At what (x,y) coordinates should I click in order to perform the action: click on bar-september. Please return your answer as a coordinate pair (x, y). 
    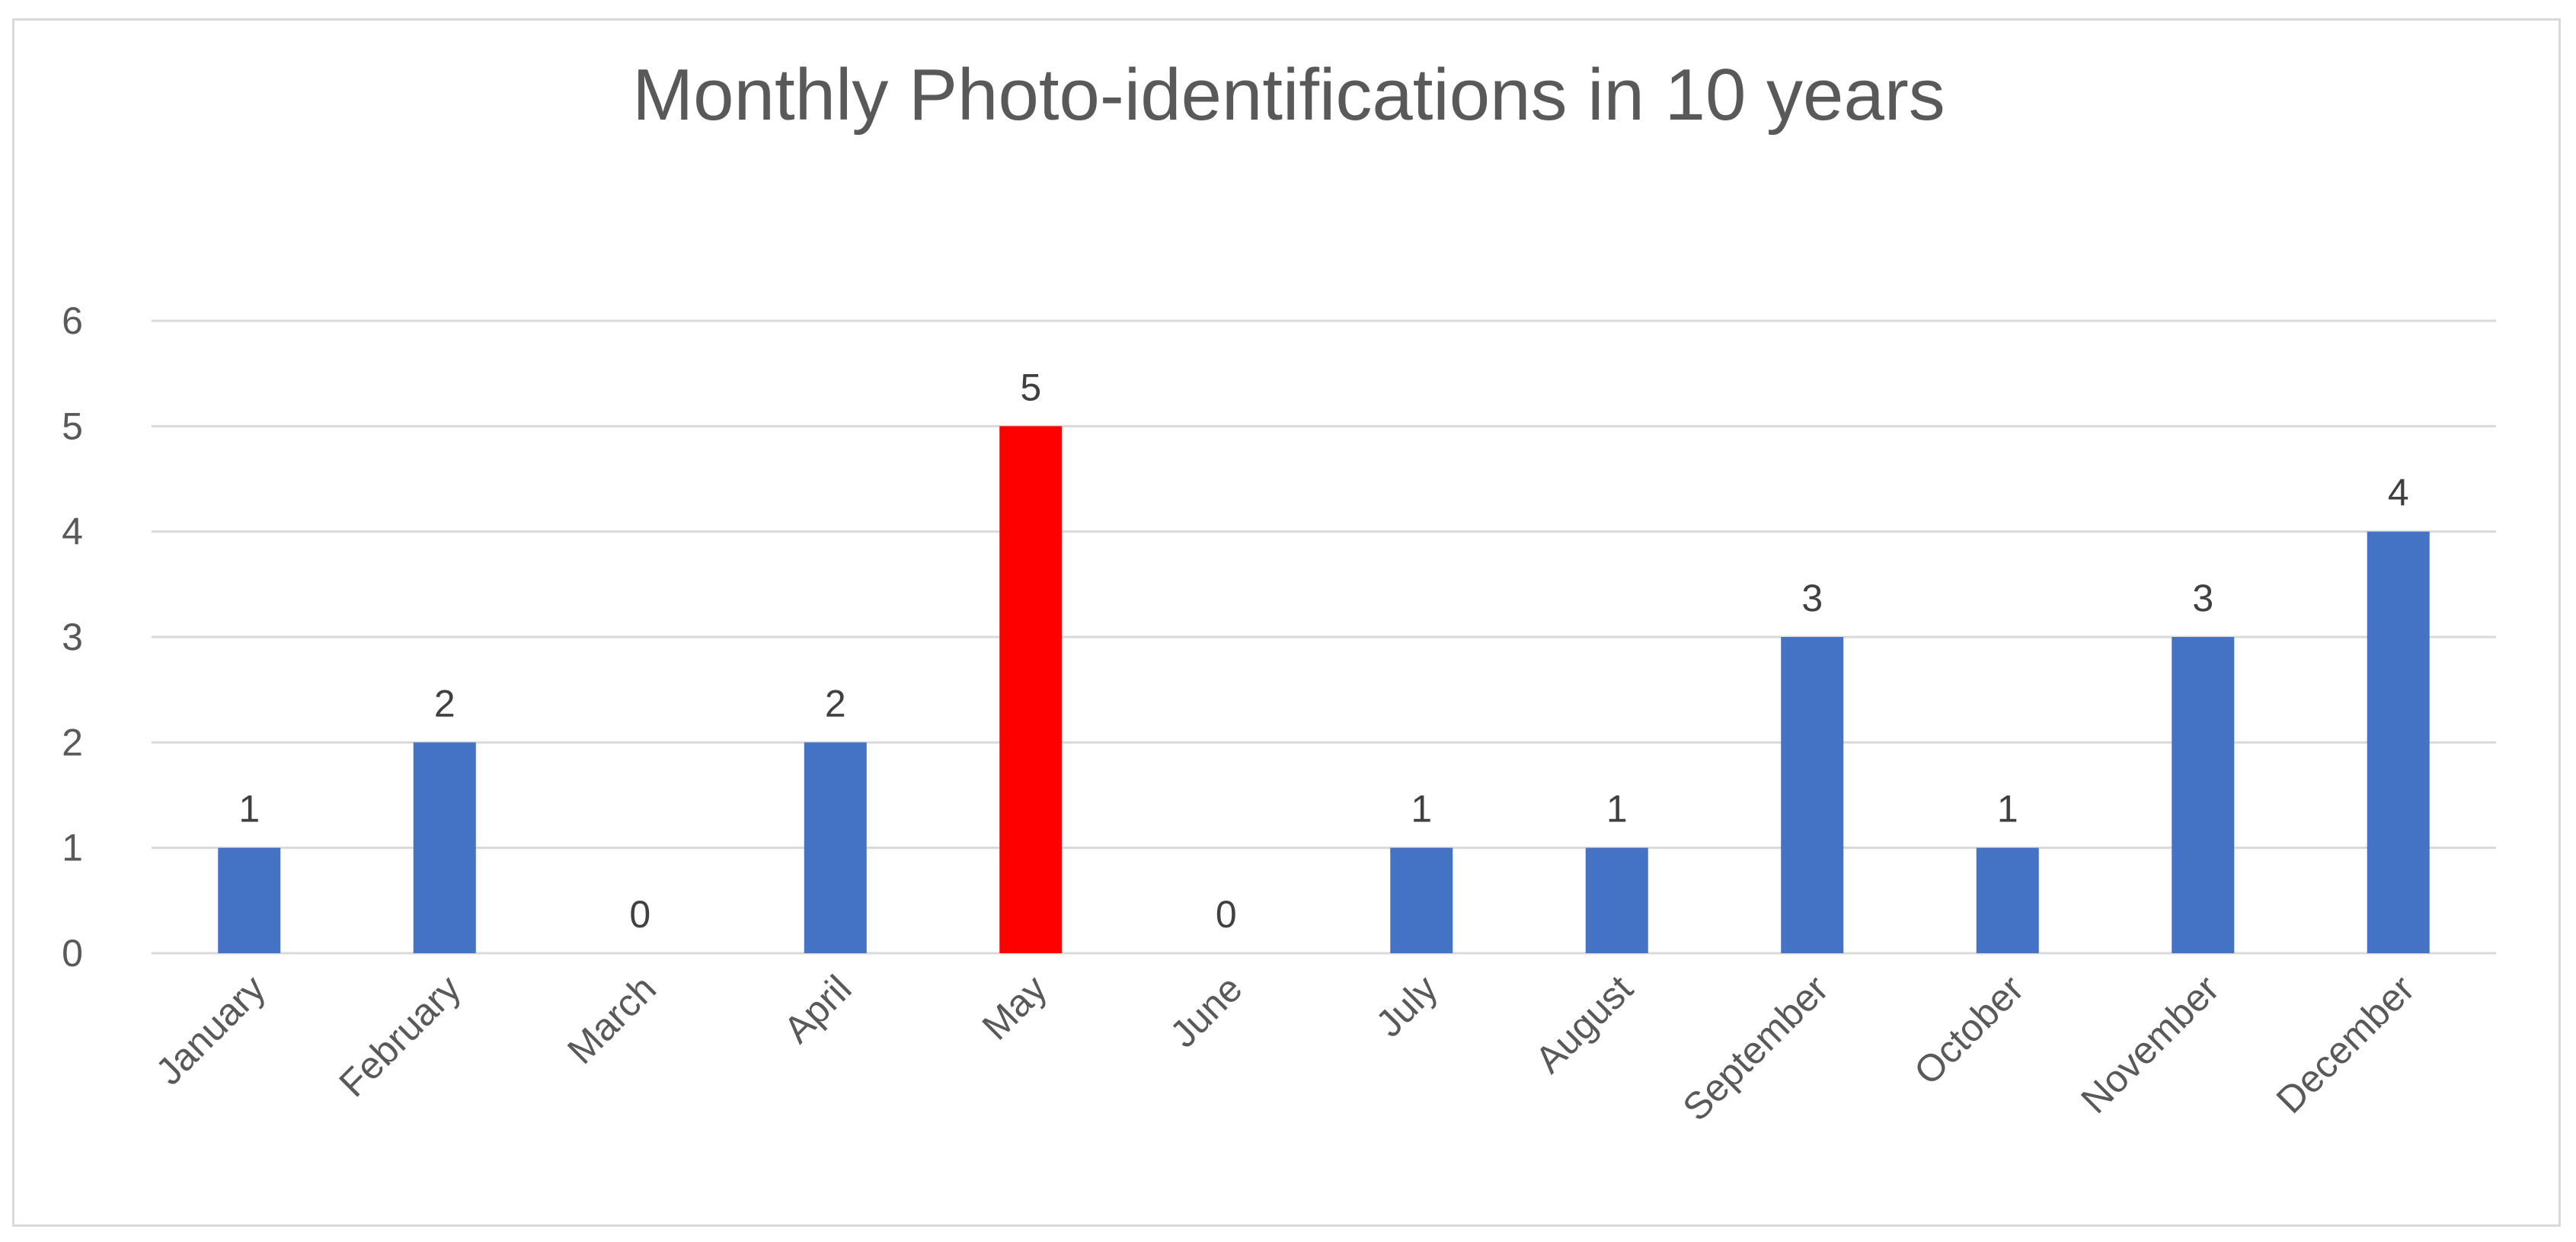
    Looking at the image, I should click on (1813, 795).